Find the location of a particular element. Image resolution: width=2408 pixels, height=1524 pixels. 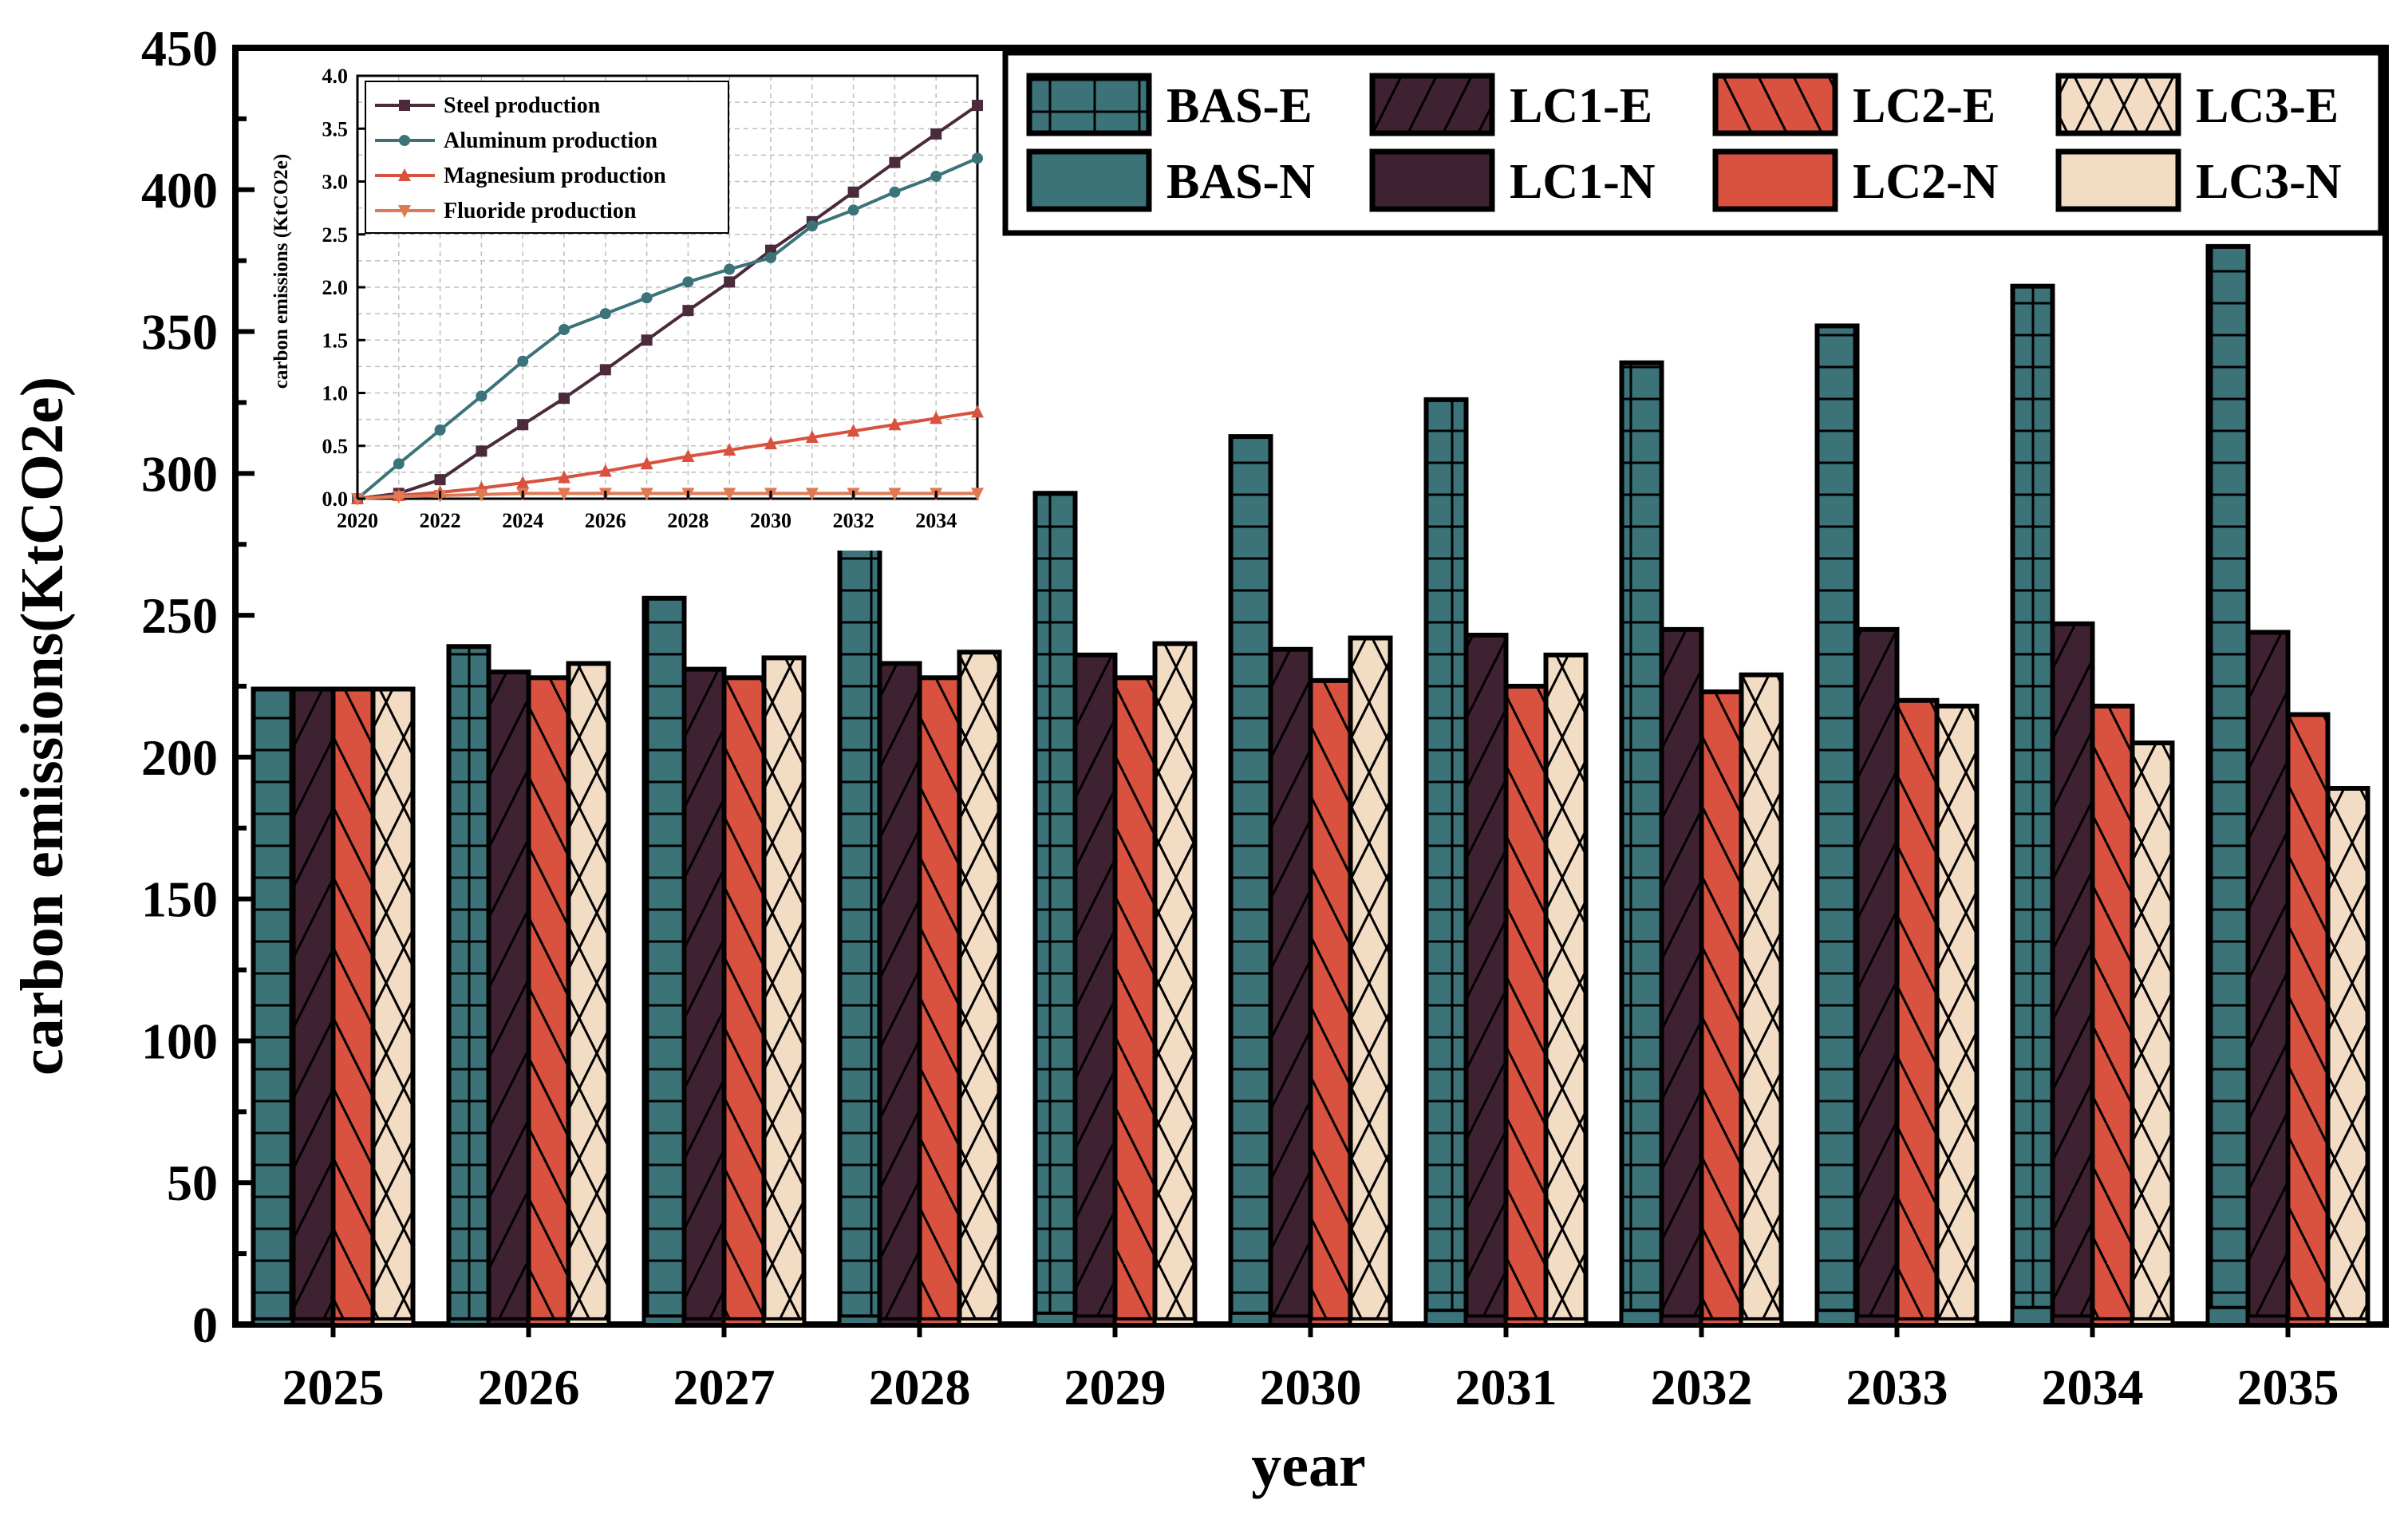

legend-label: LC2-E is located at coordinates (1924, 106).